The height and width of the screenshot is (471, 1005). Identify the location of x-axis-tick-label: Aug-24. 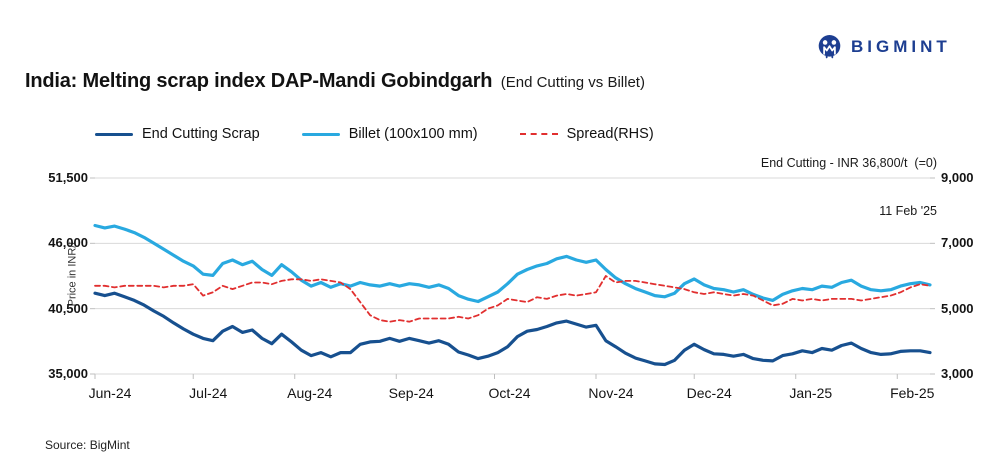
(310, 393).